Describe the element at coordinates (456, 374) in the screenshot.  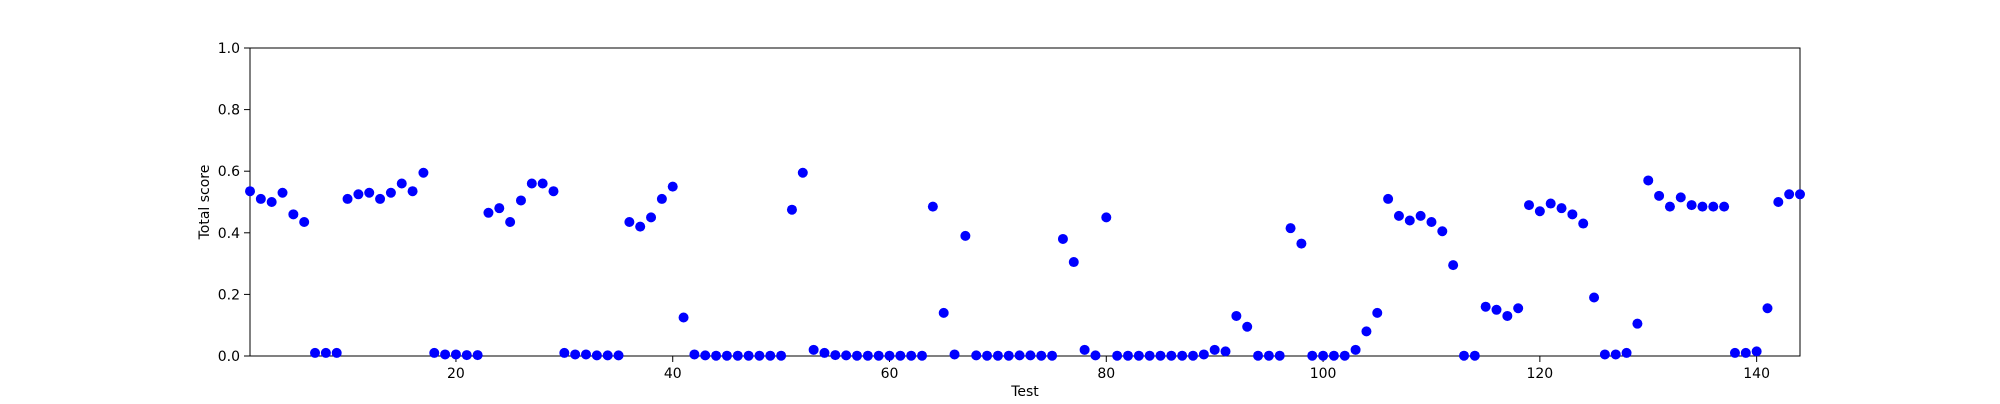
I see `x-tick-label: 20` at that location.